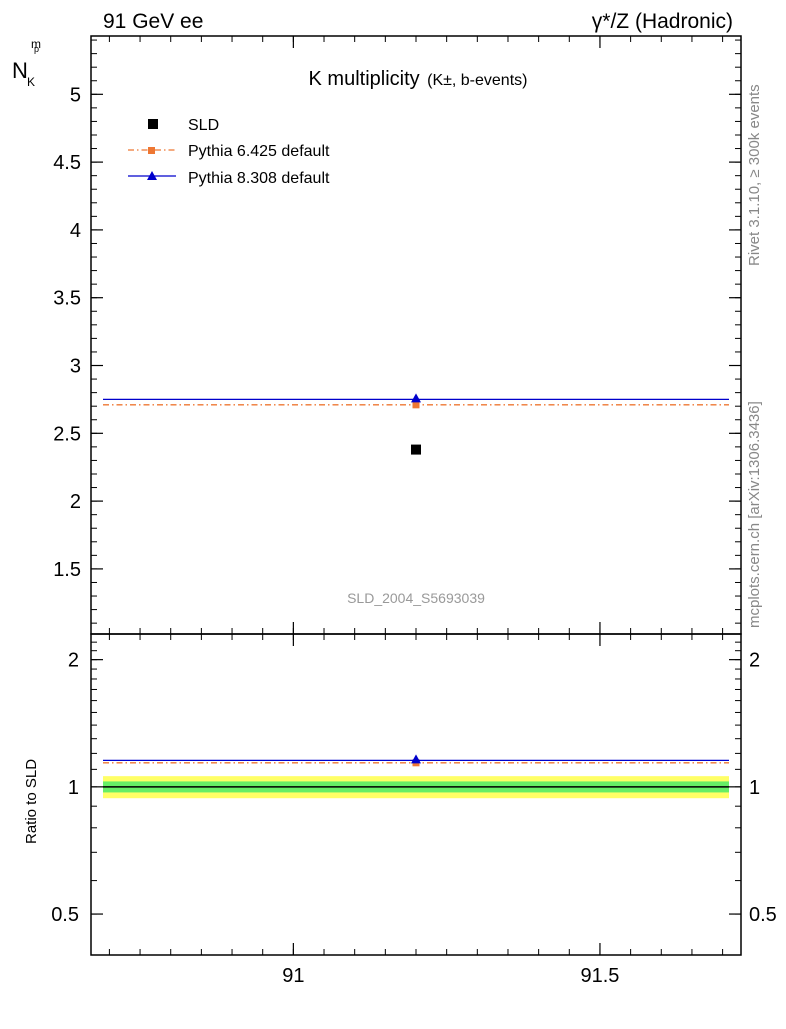  I want to click on main-ytick-label: 3, so click(75, 367).